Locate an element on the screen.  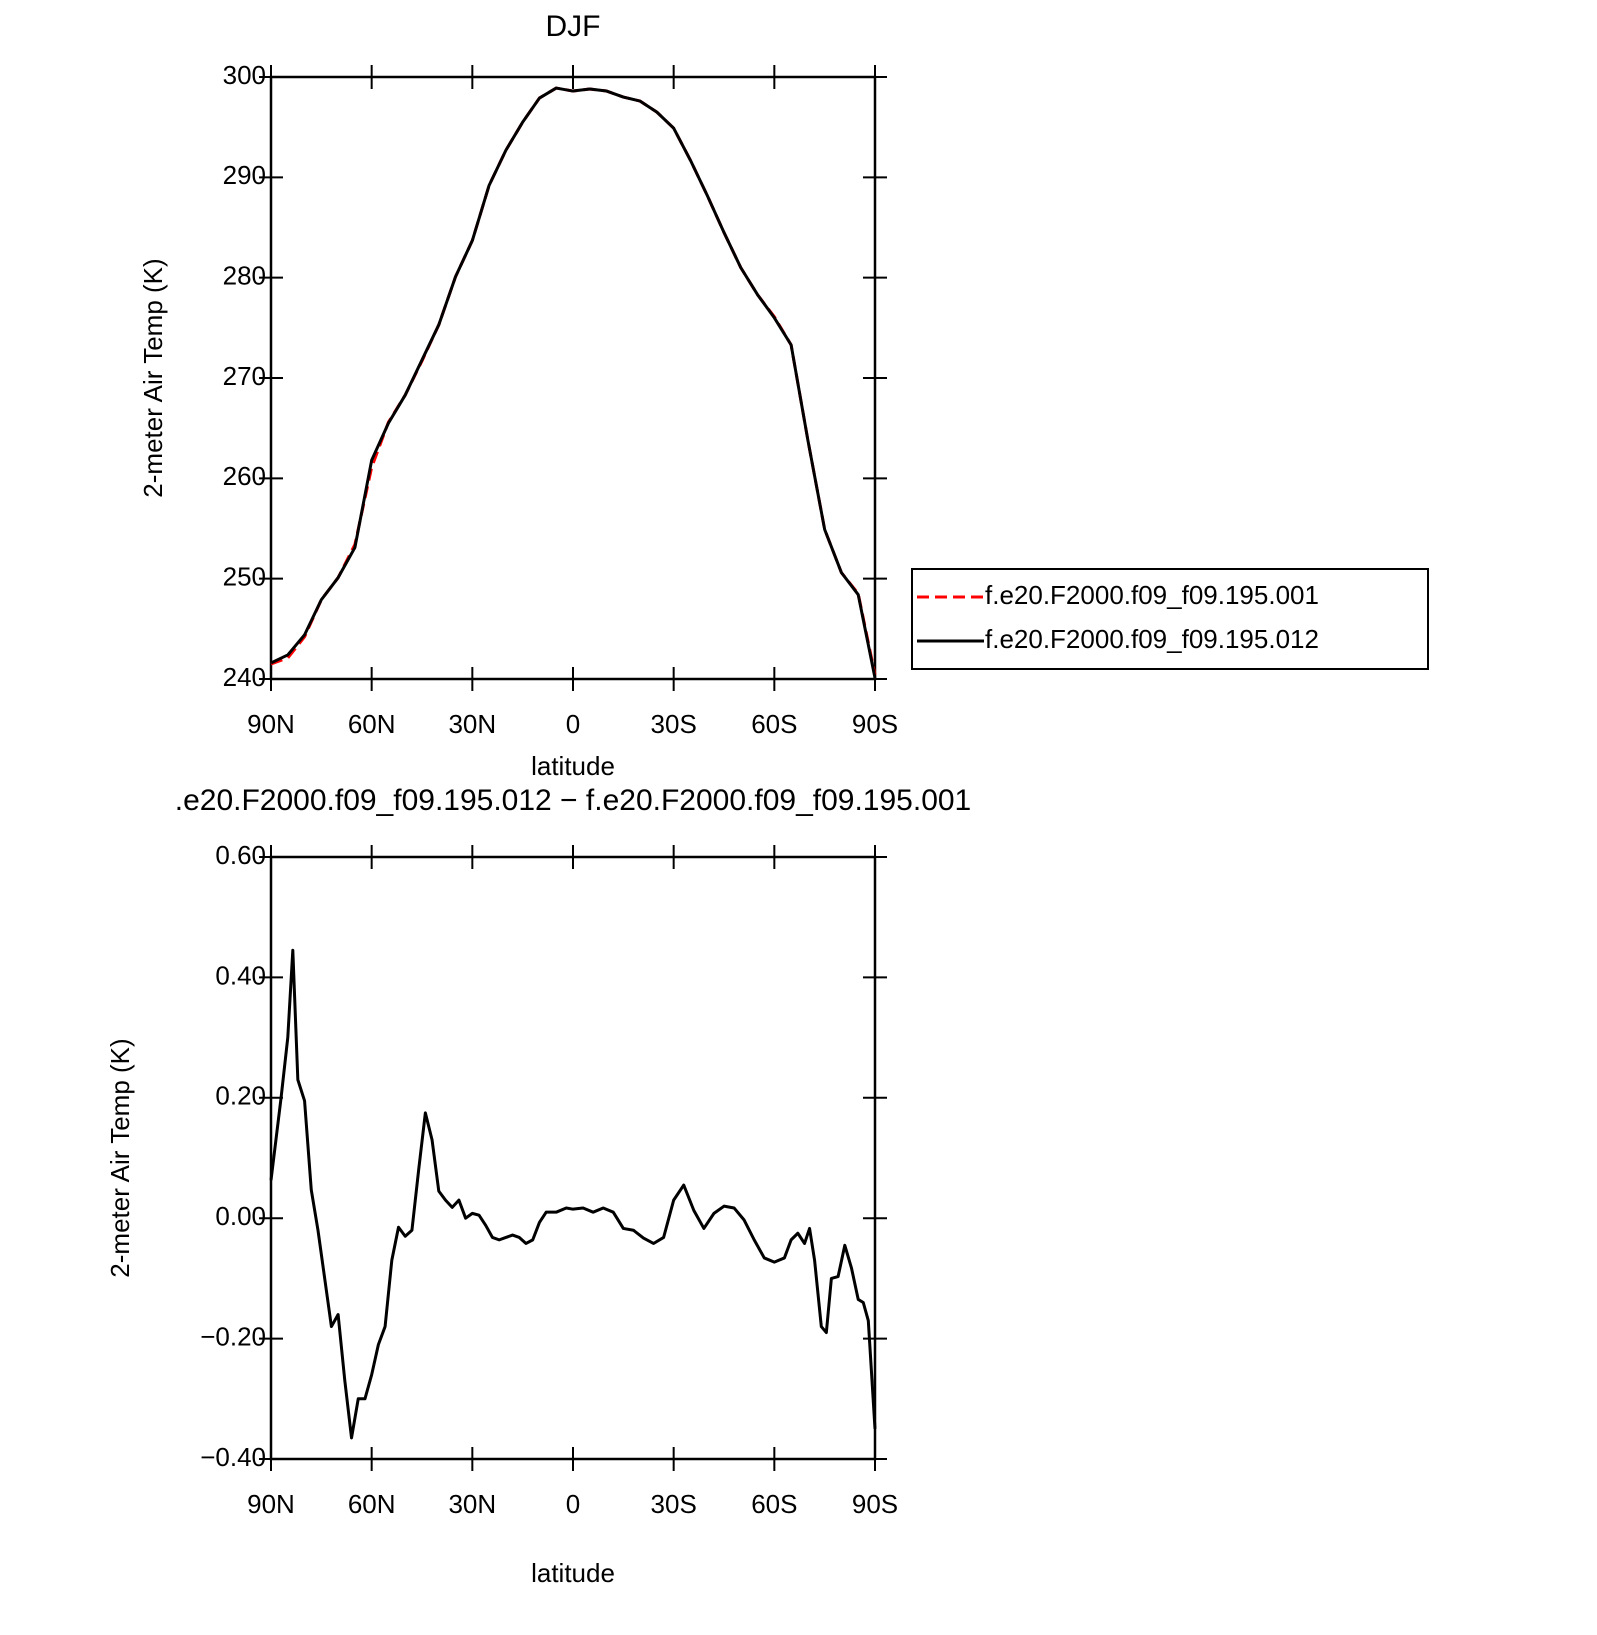
y-tick-label: 0.60 is located at coordinates (240, 855).